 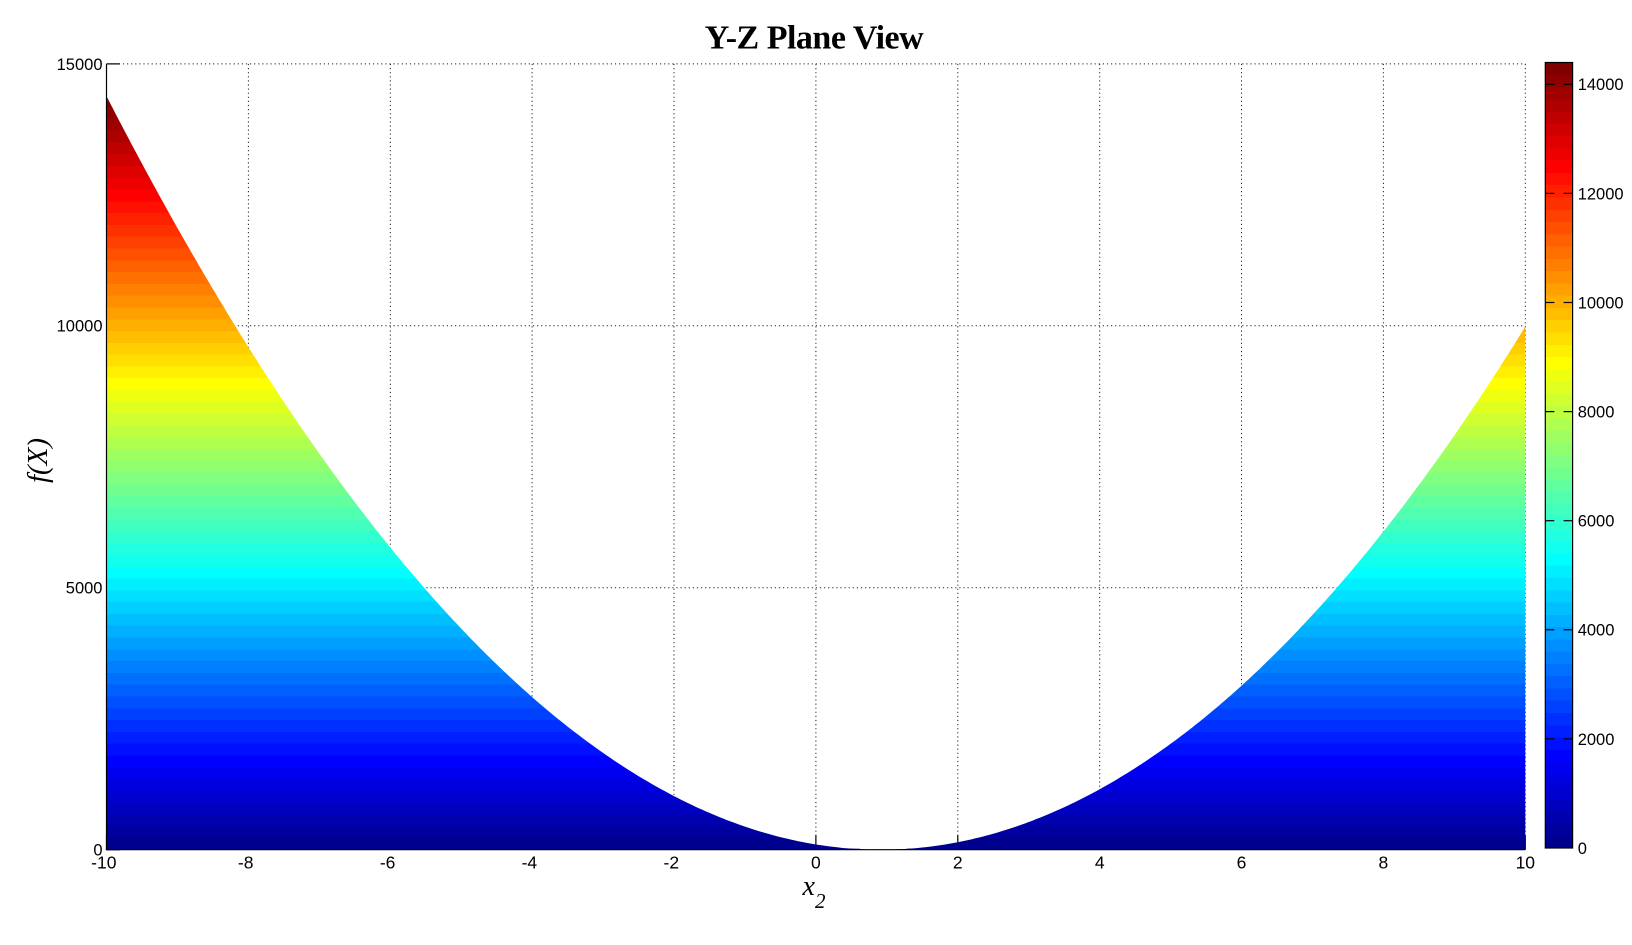 I want to click on svg-text: 4, so click(x=1100, y=862).